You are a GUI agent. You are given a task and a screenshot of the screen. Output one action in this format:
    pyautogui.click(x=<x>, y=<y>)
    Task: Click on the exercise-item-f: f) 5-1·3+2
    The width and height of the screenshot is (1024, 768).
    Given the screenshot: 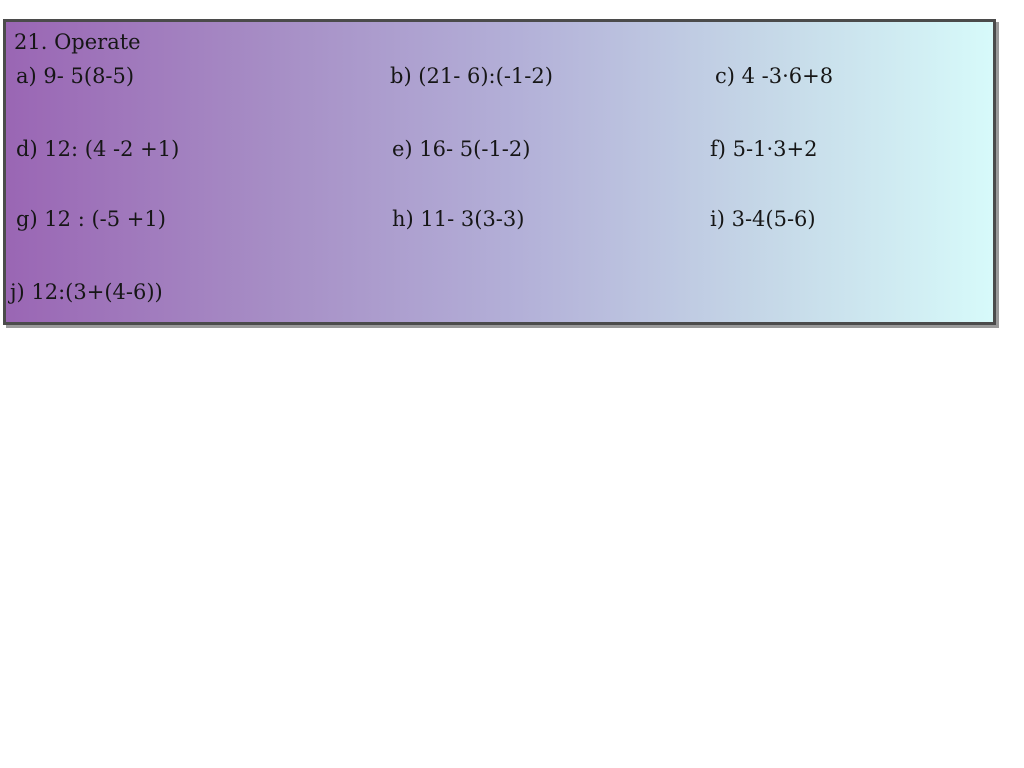 What is the action you would take?
    pyautogui.click(x=764, y=149)
    